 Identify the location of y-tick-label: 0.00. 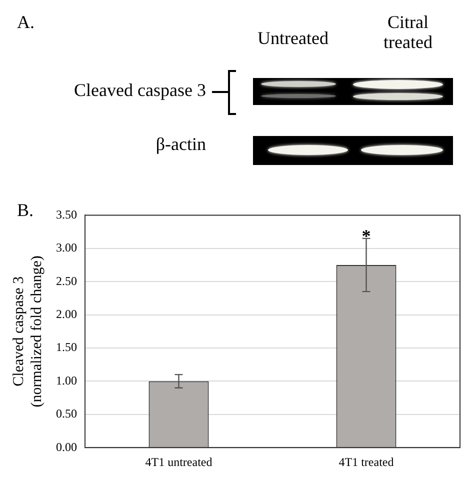
(66, 447).